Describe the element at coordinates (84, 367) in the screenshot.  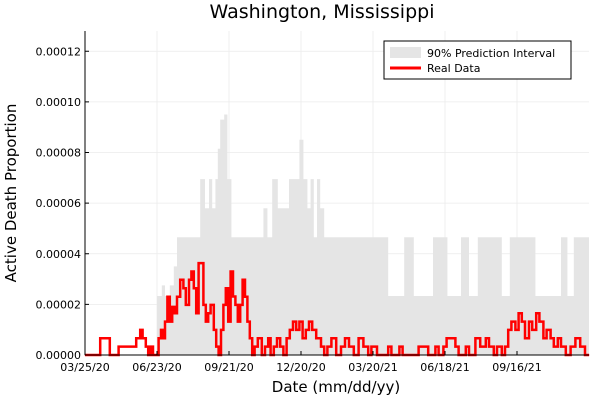
I see `x-tick-label: 03/25/20` at that location.